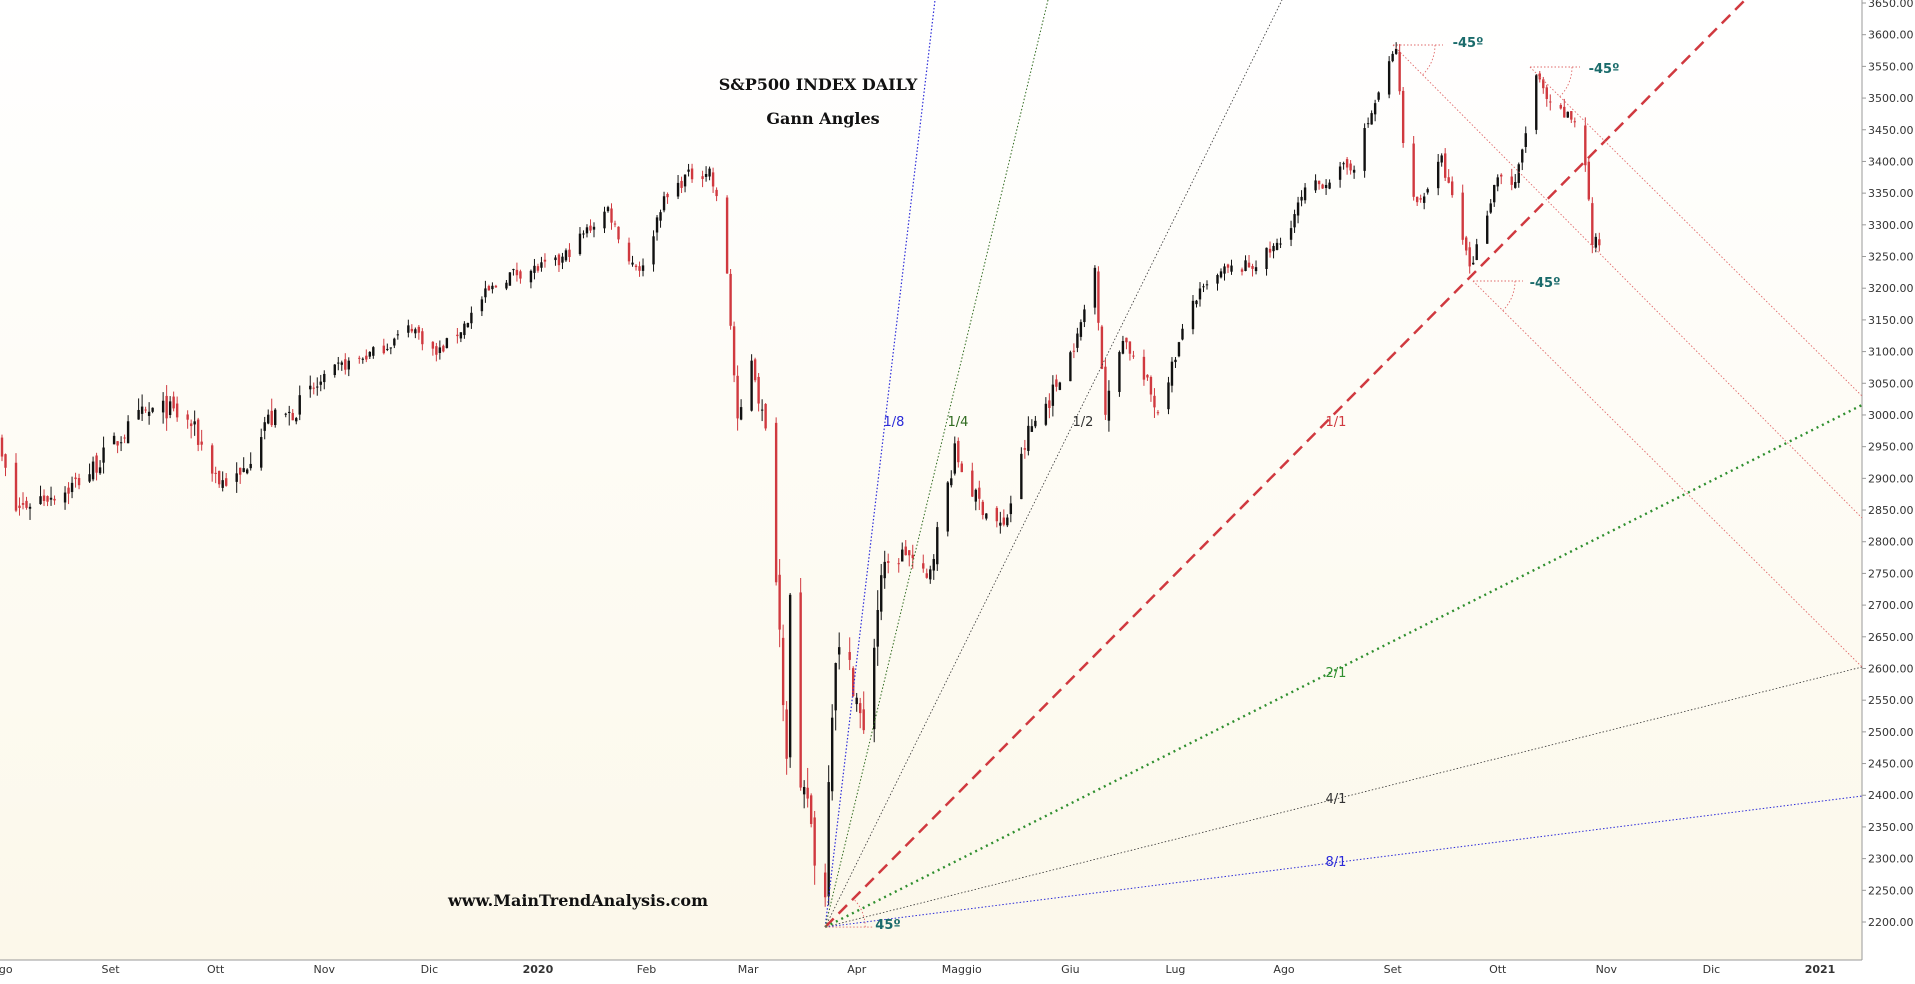 Image resolution: width=1915 pixels, height=984 pixels. What do you see at coordinates (1891, 922) in the screenshot?
I see `y-tick-label: 2200.00` at bounding box center [1891, 922].